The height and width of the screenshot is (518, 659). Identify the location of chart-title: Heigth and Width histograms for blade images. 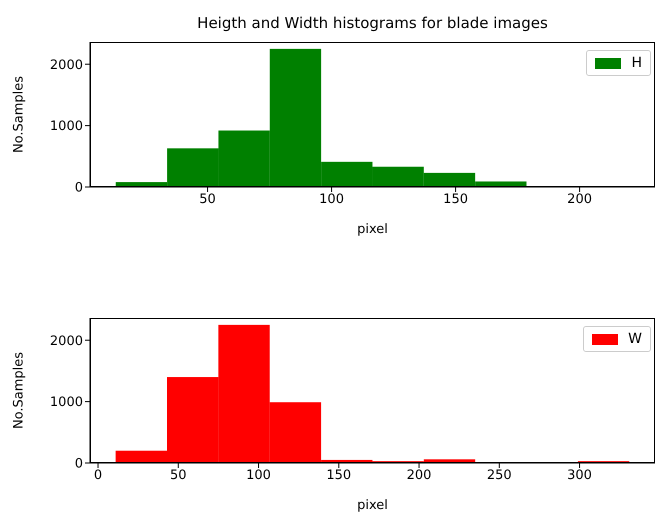
(372, 23).